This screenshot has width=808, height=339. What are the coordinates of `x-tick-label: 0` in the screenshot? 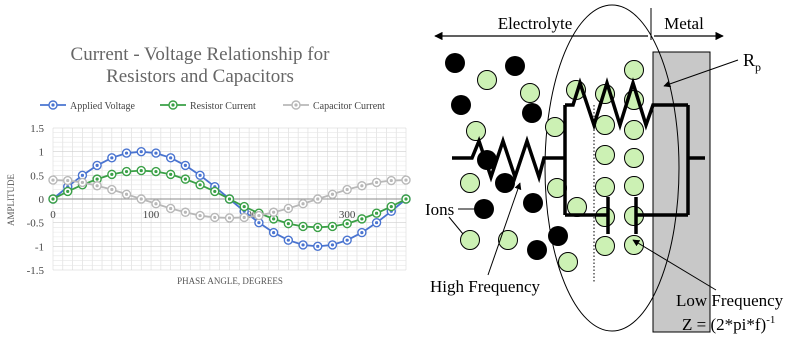 It's located at (53, 215).